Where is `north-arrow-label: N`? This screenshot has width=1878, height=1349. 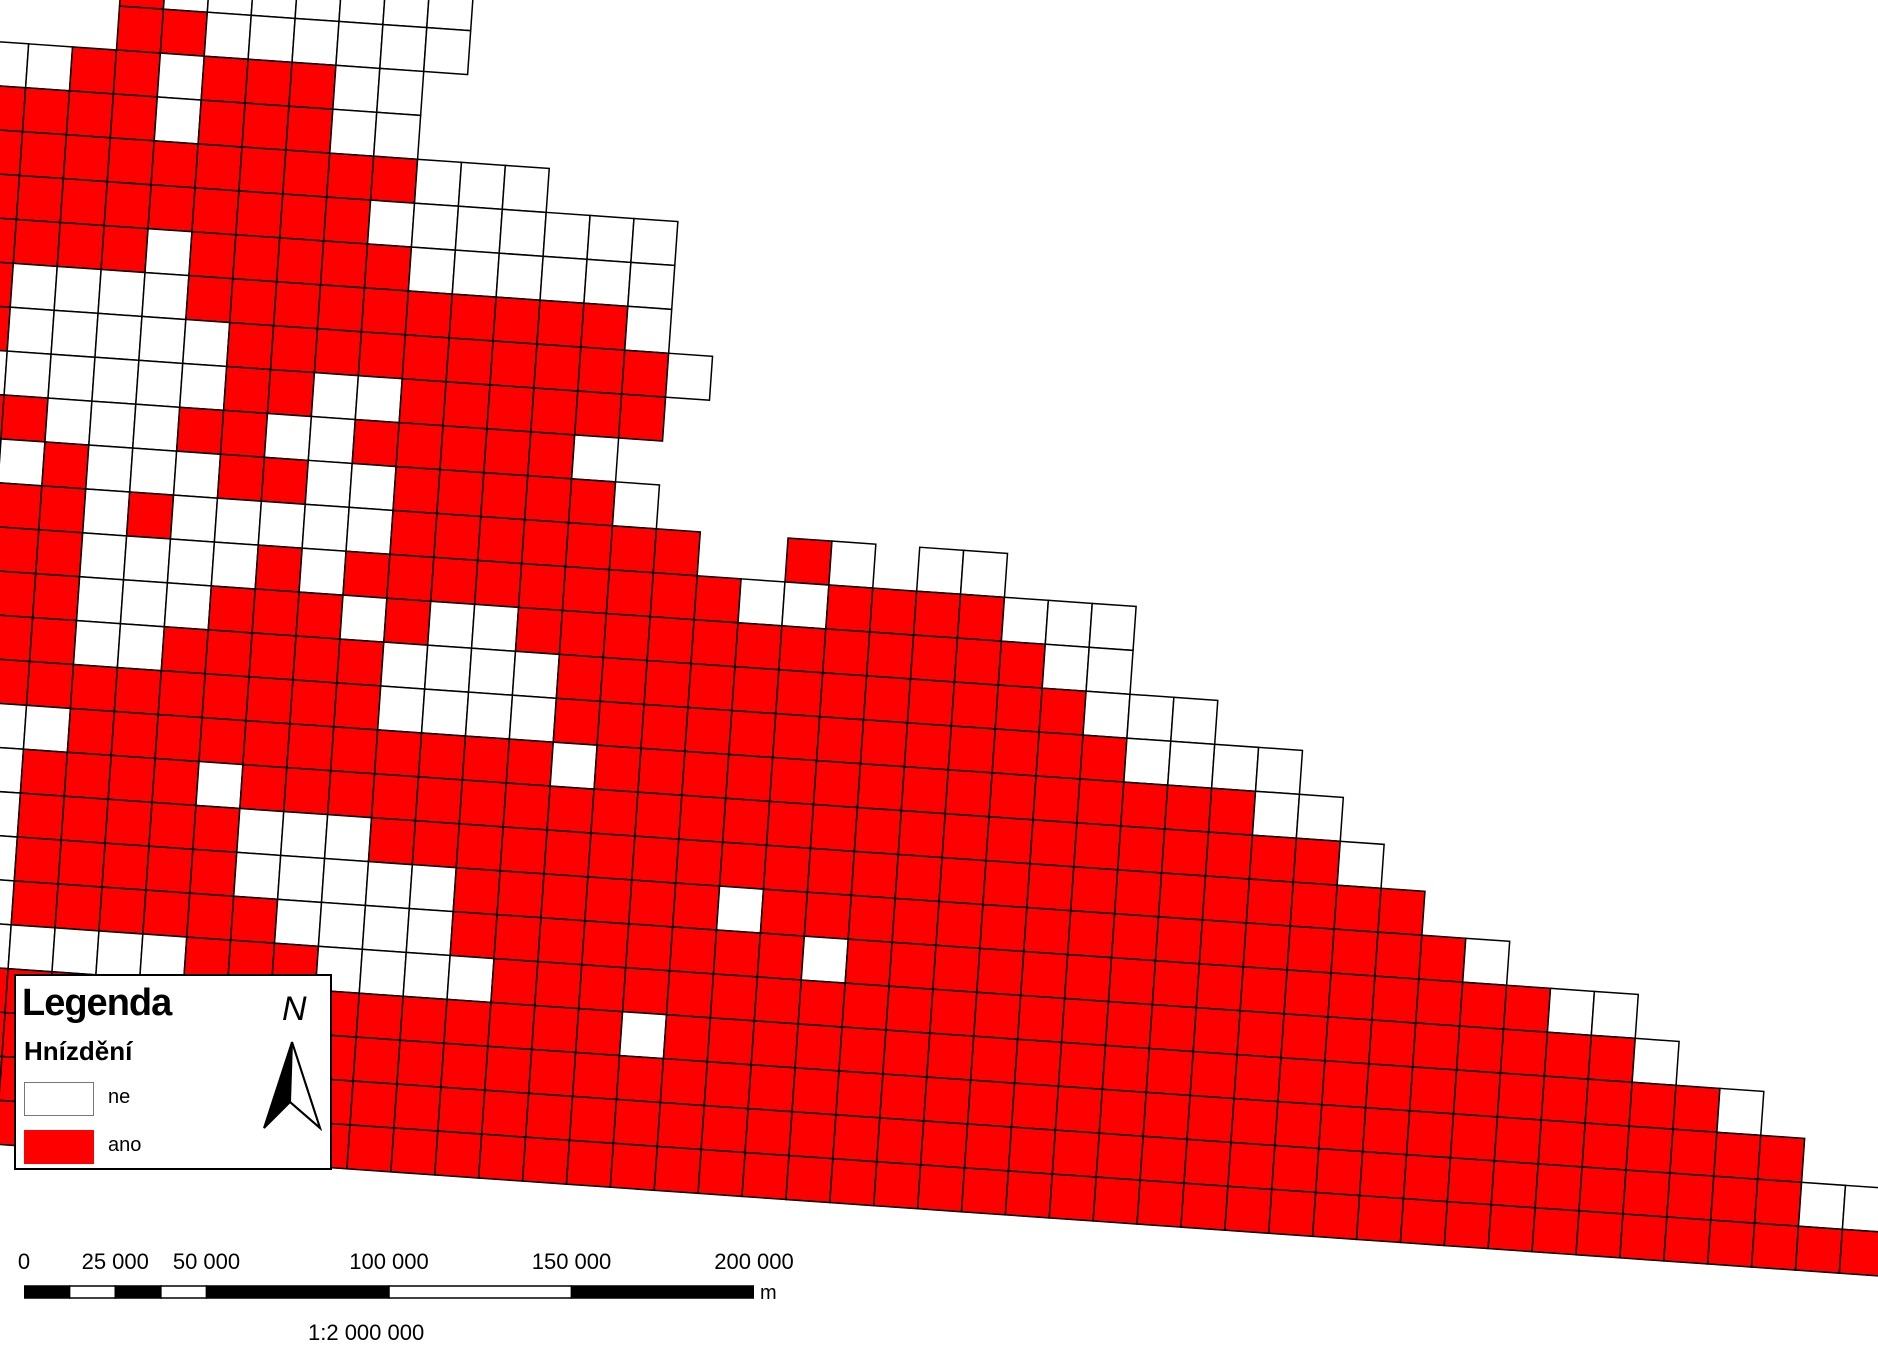 north-arrow-label: N is located at coordinates (294, 1009).